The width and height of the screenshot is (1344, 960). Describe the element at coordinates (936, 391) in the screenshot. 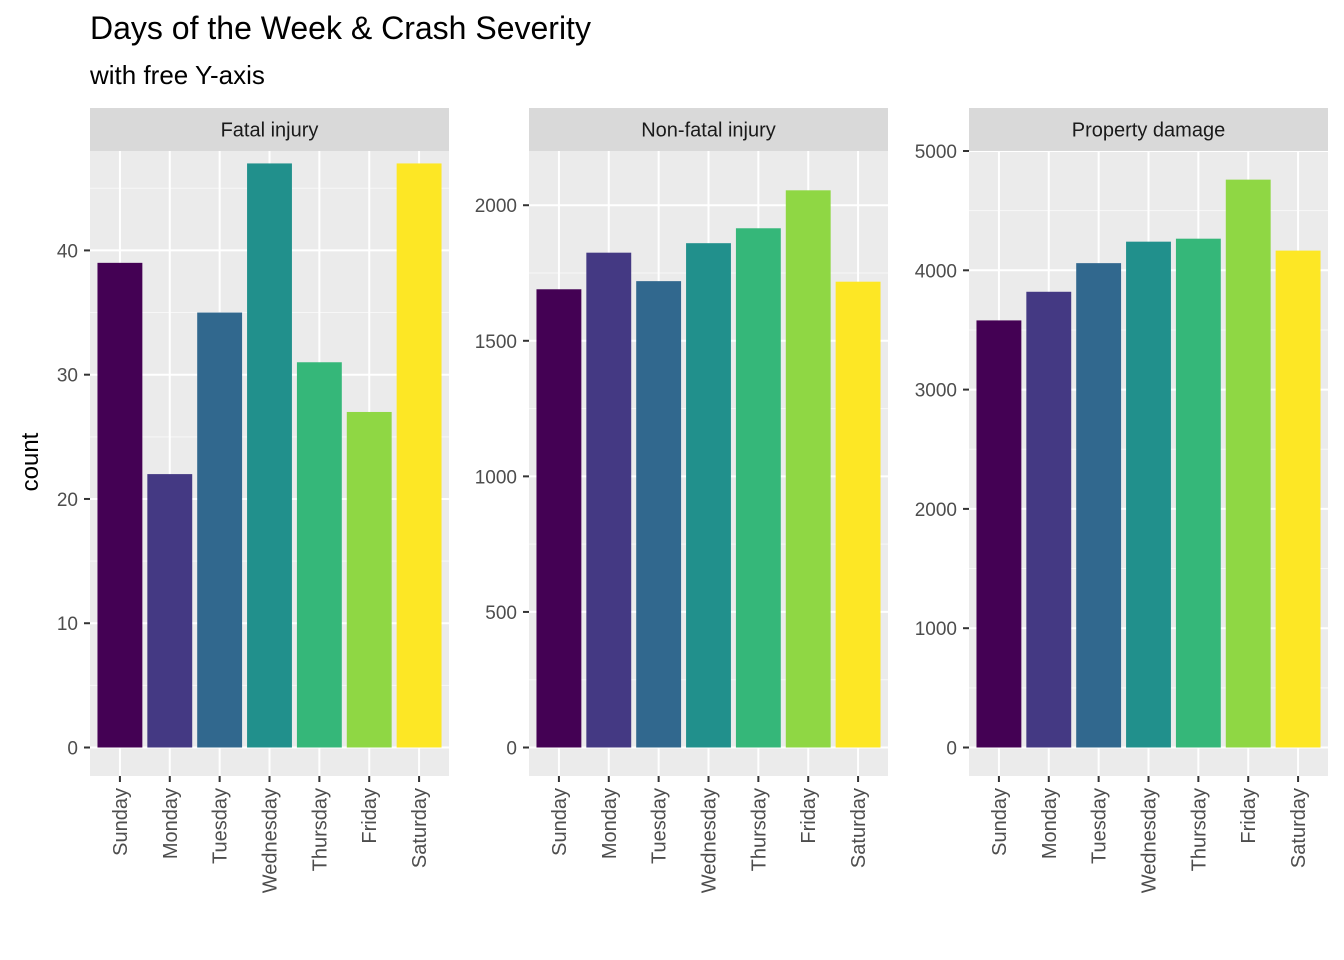

I see `y-tick-label: 3000` at that location.